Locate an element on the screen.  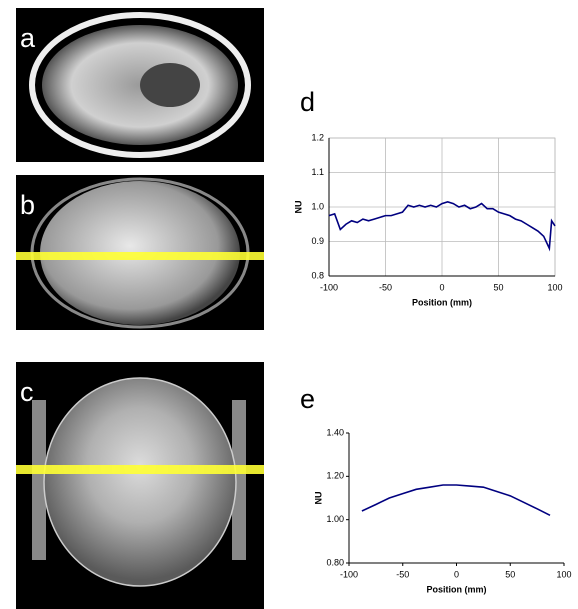
image-b is located at coordinates (140, 252).